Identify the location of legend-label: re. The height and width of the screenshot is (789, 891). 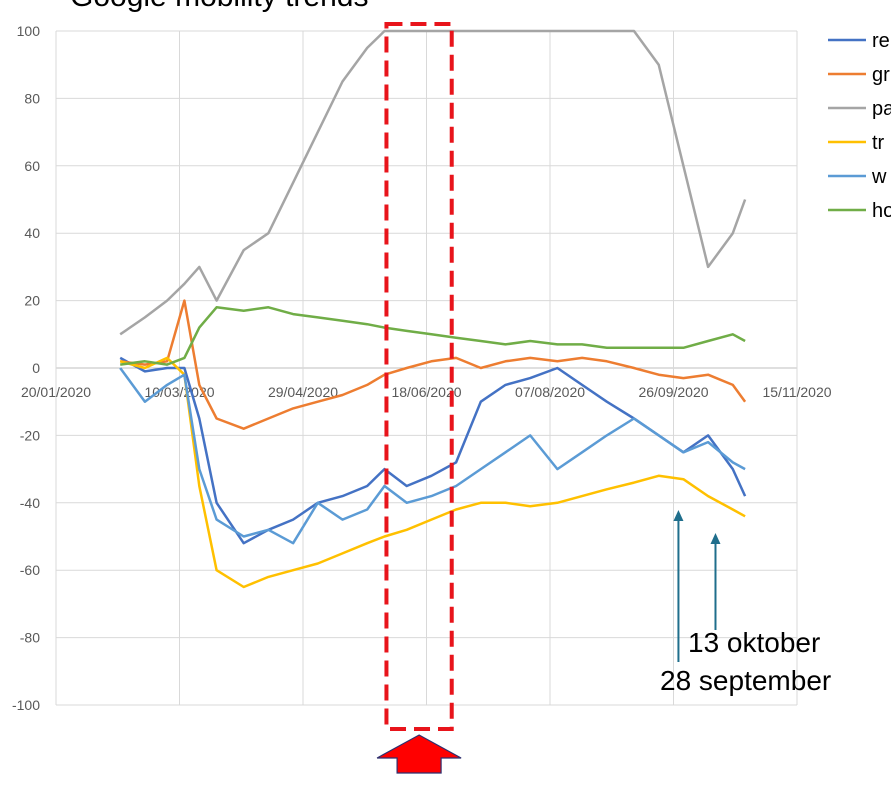
(881, 41).